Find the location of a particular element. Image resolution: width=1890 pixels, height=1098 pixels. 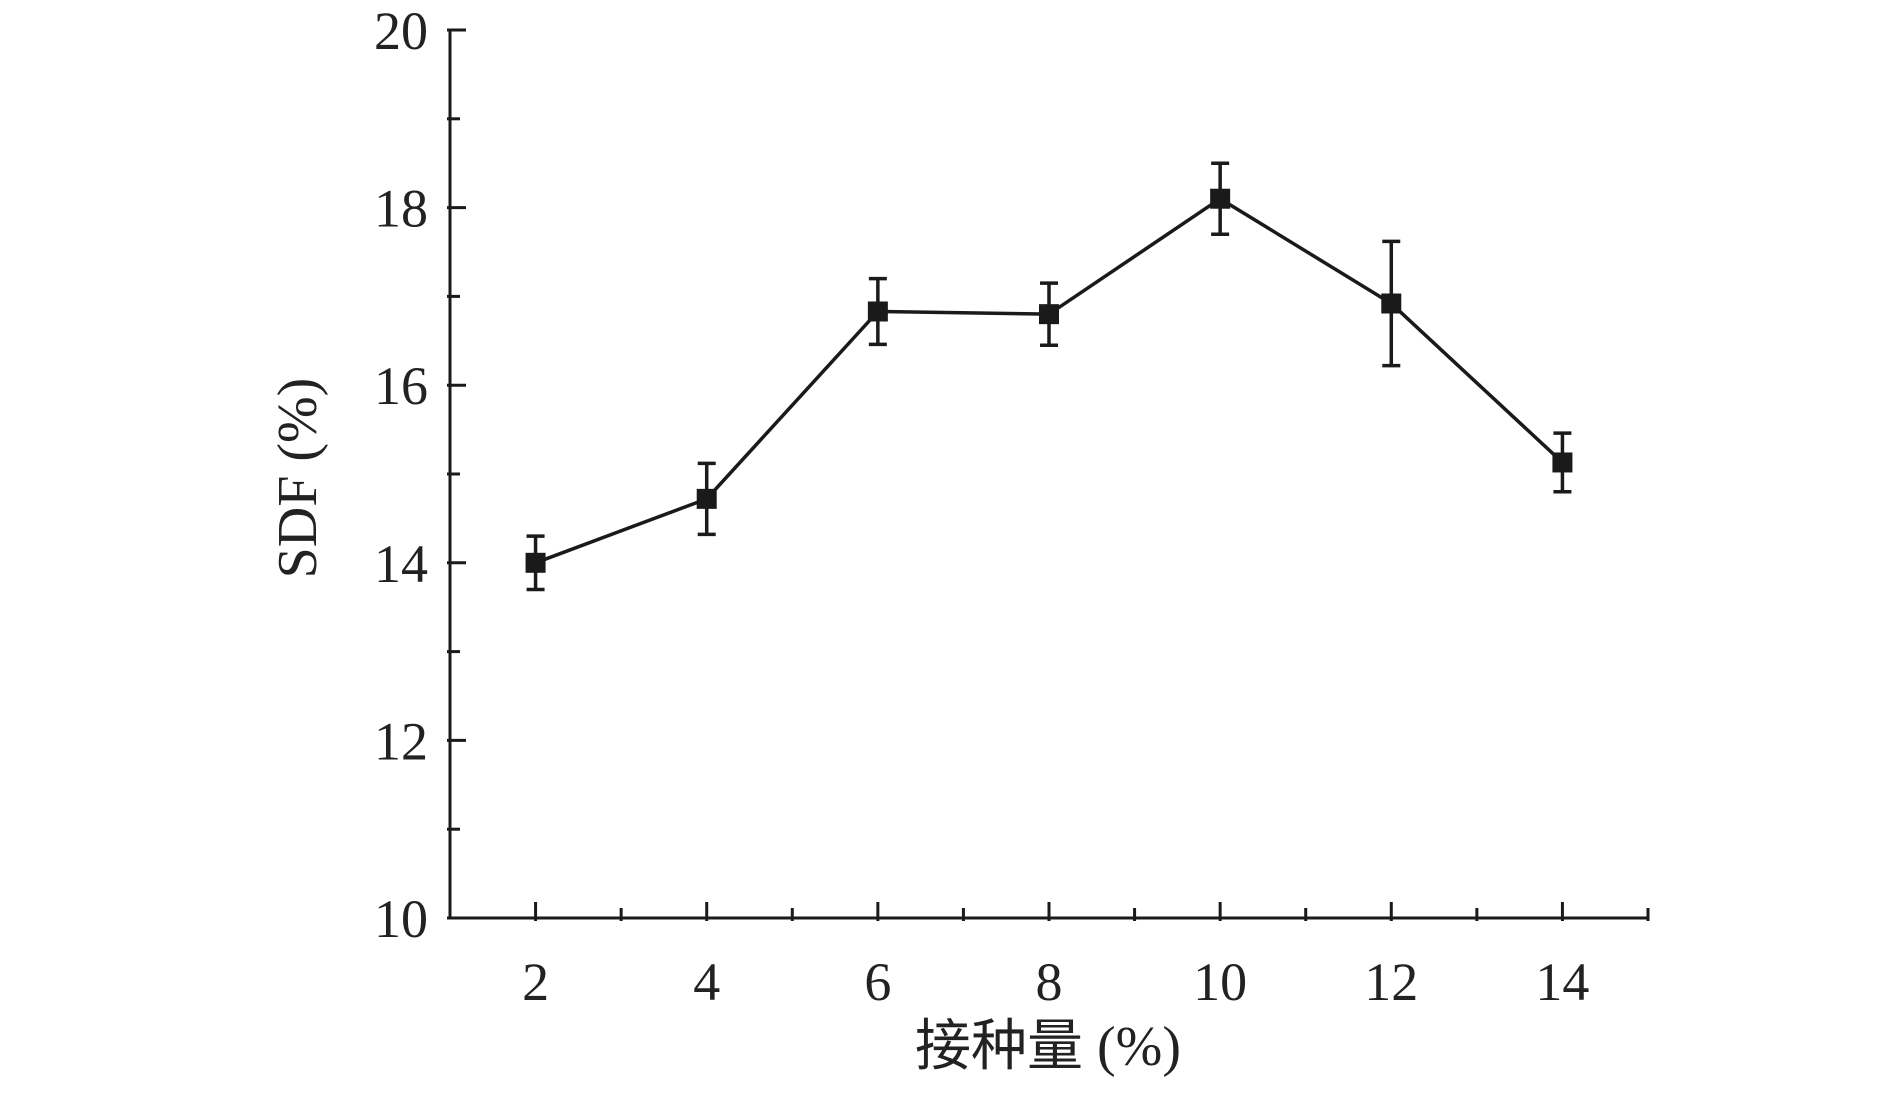

y-tick-label: 14 is located at coordinates (401, 564).